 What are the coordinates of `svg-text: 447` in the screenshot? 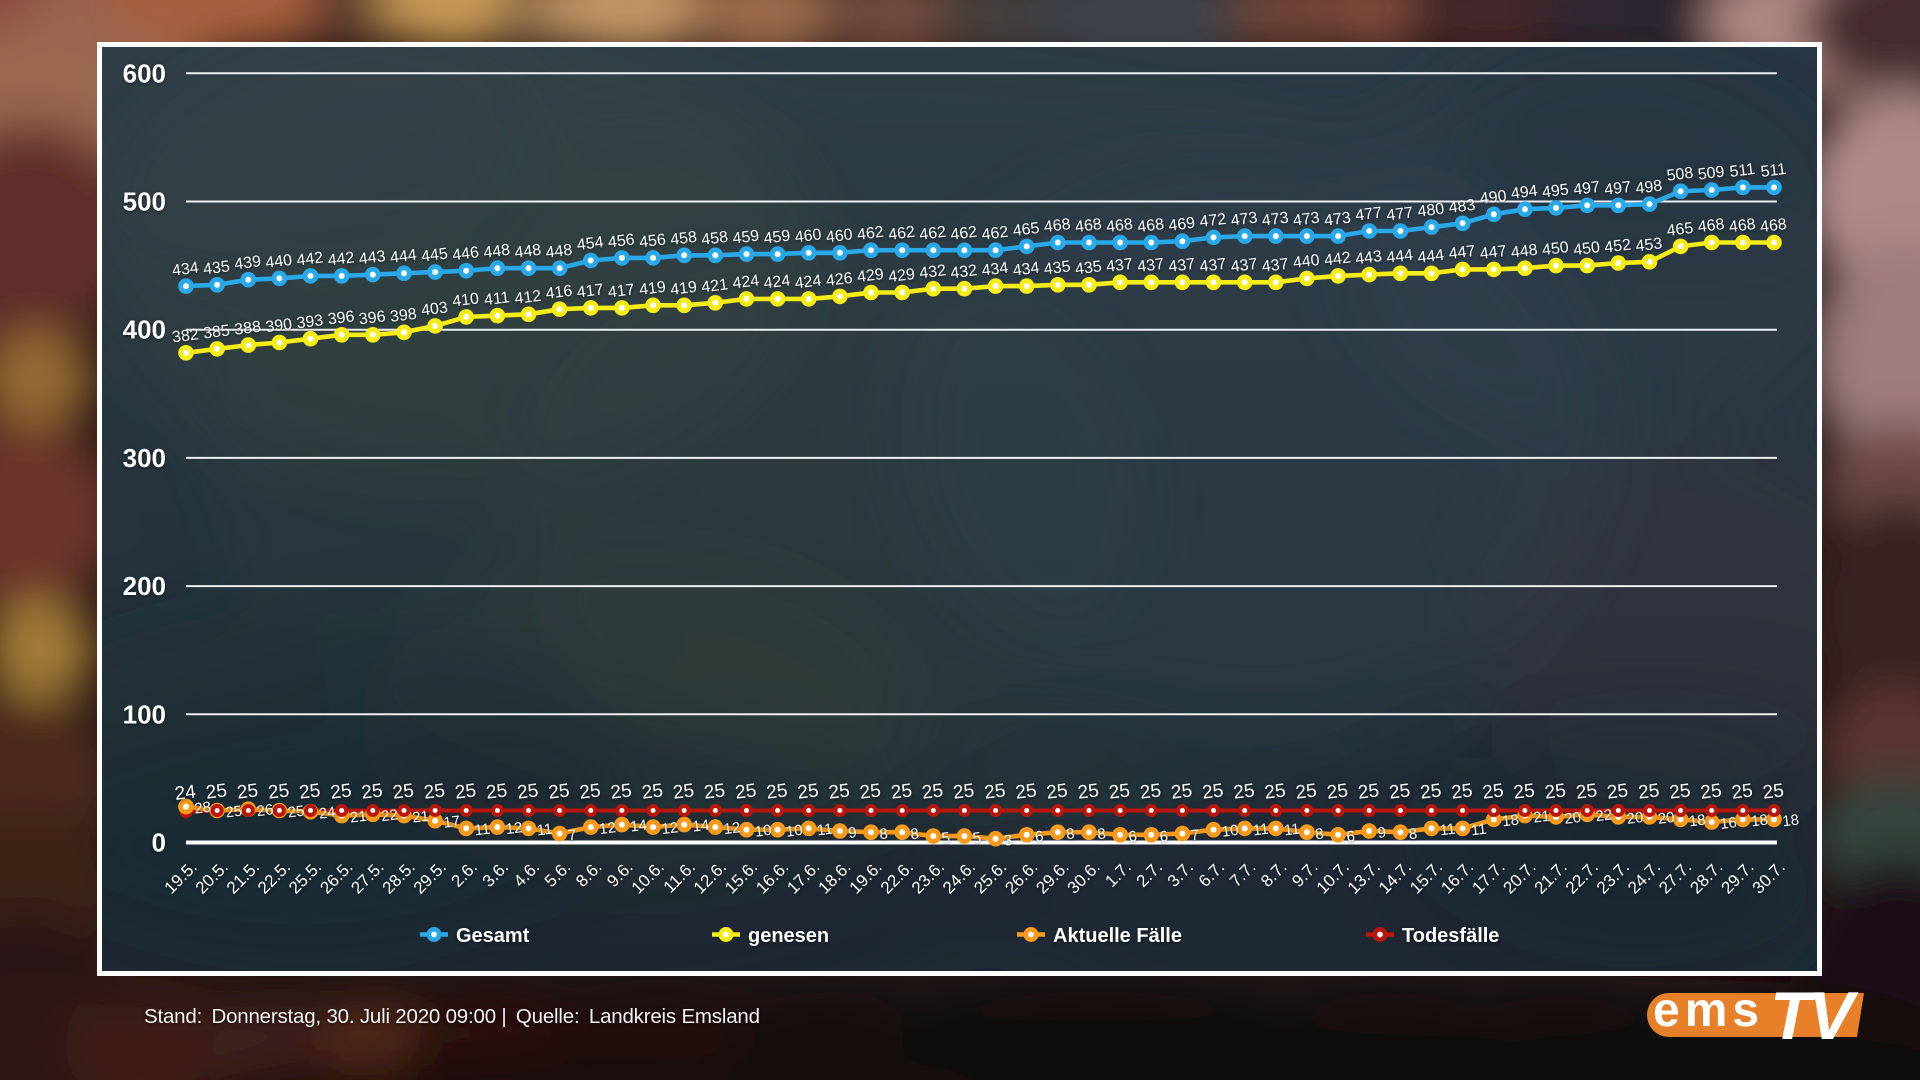 It's located at (1493, 253).